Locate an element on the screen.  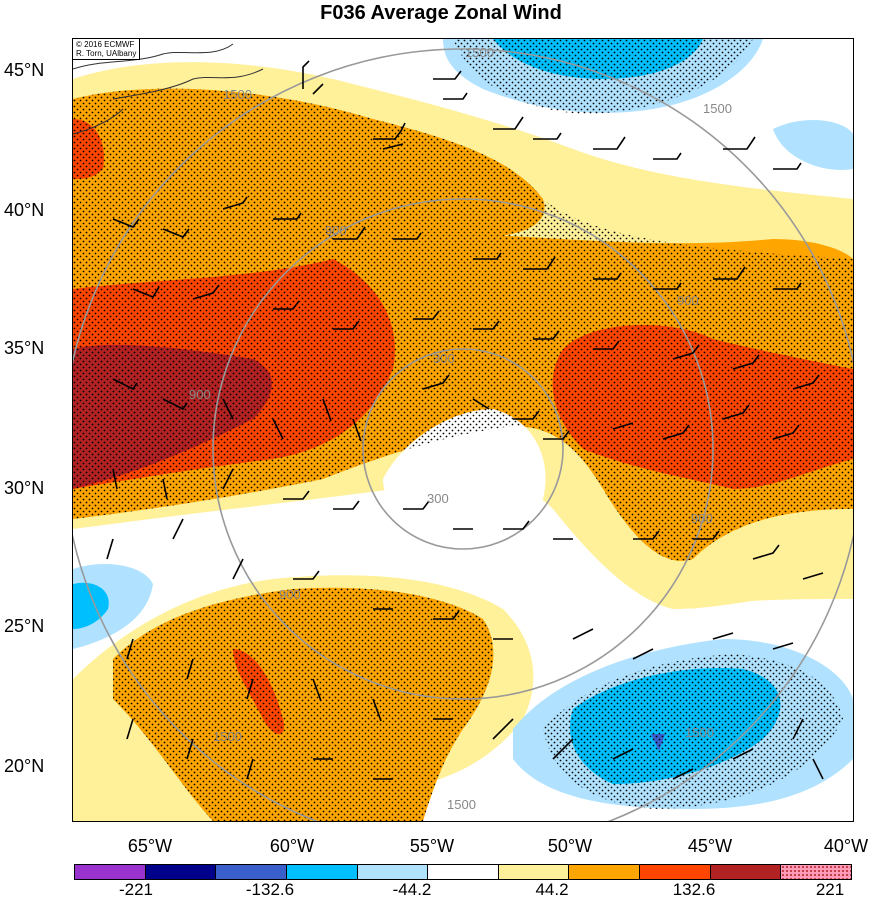
colorbar-label: -221 is located at coordinates (136, 889).